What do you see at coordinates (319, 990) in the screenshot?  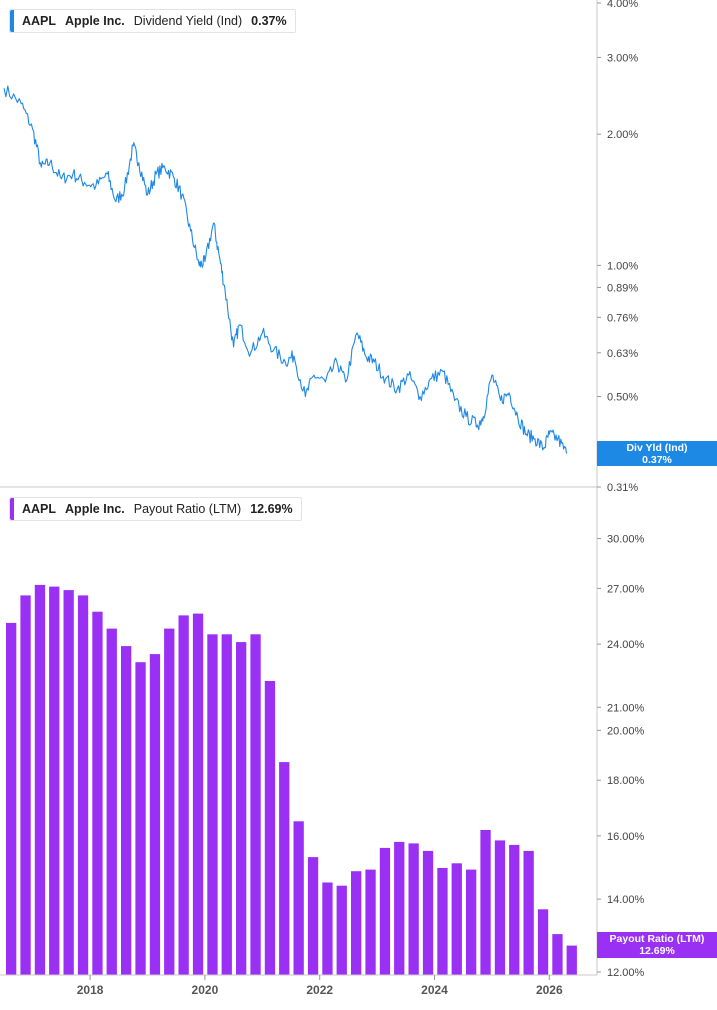 I see `x-tick-label: 2022` at bounding box center [319, 990].